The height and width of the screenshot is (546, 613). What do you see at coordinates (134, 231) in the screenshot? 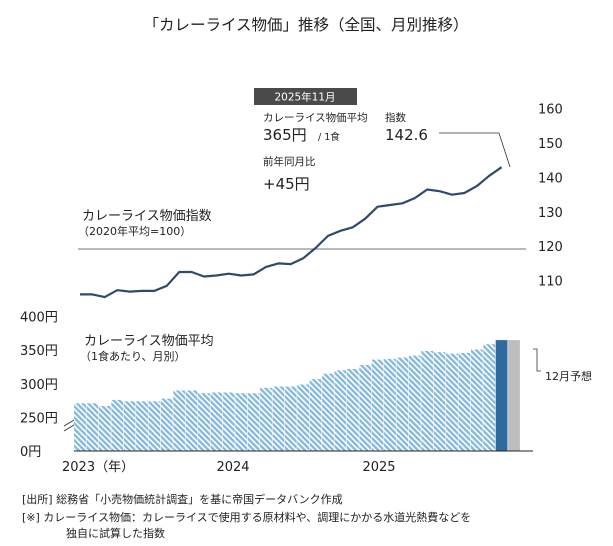
I see `index-panel-subtitle: （2020年平均=100）` at bounding box center [134, 231].